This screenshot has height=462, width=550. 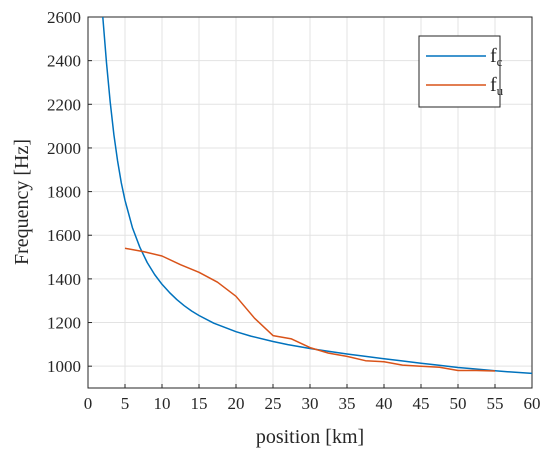 What do you see at coordinates (384, 403) in the screenshot?
I see `x-tick-label: 40` at bounding box center [384, 403].